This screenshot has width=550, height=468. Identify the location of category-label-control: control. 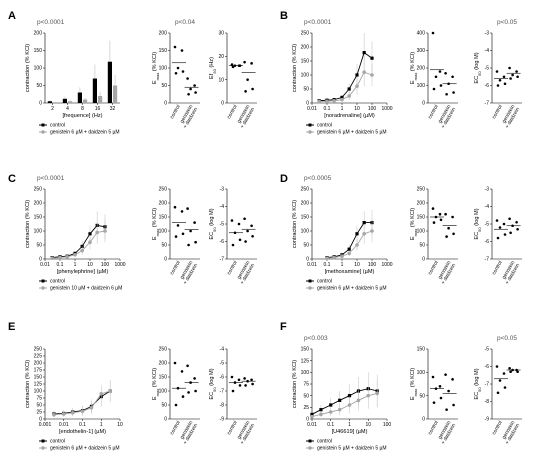
(232, 112).